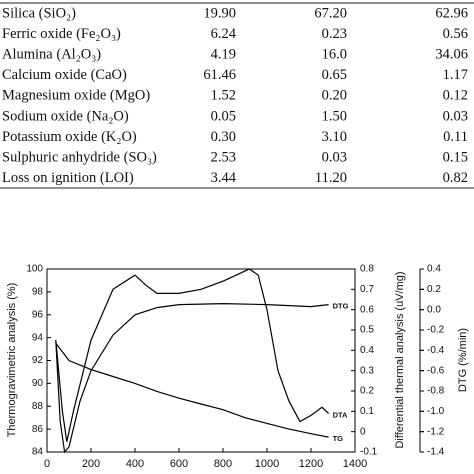 Image resolution: width=474 pixels, height=474 pixels. What do you see at coordinates (330, 13) in the screenshot?
I see `table-cell: 67.20` at bounding box center [330, 13].